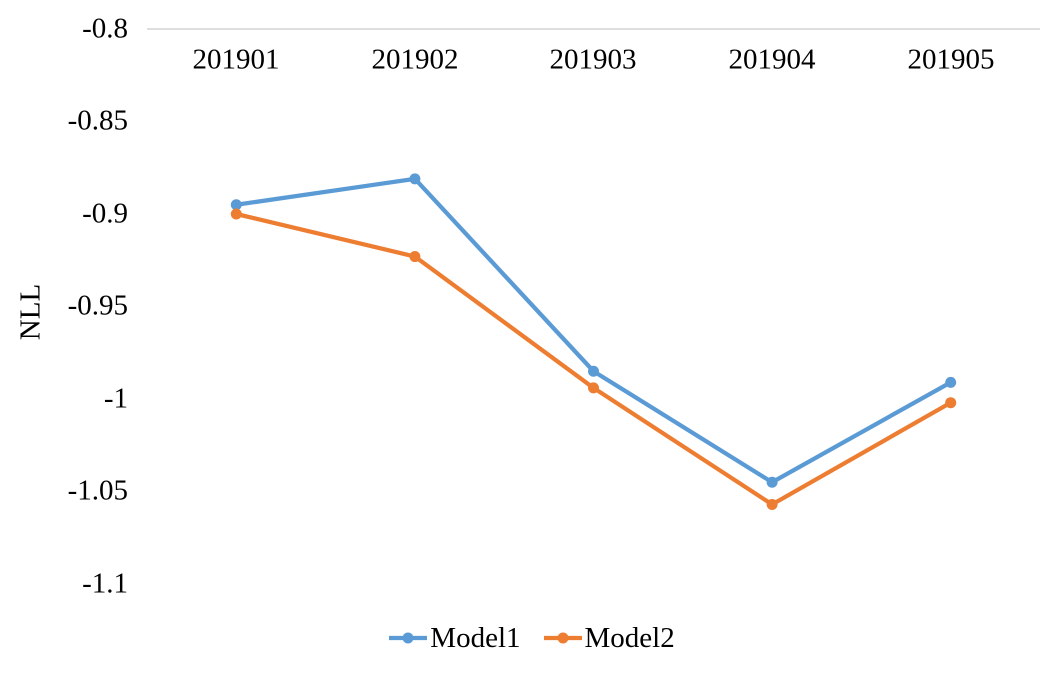 This screenshot has height=673, width=1063. I want to click on legend-item-model1: Model1, so click(454, 637).